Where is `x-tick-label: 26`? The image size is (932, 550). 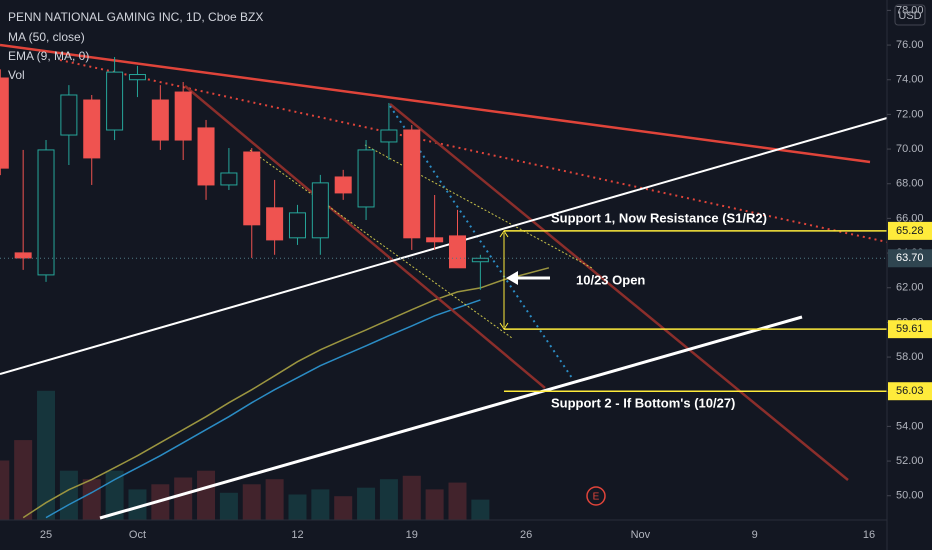 x-tick-label: 26 is located at coordinates (526, 535).